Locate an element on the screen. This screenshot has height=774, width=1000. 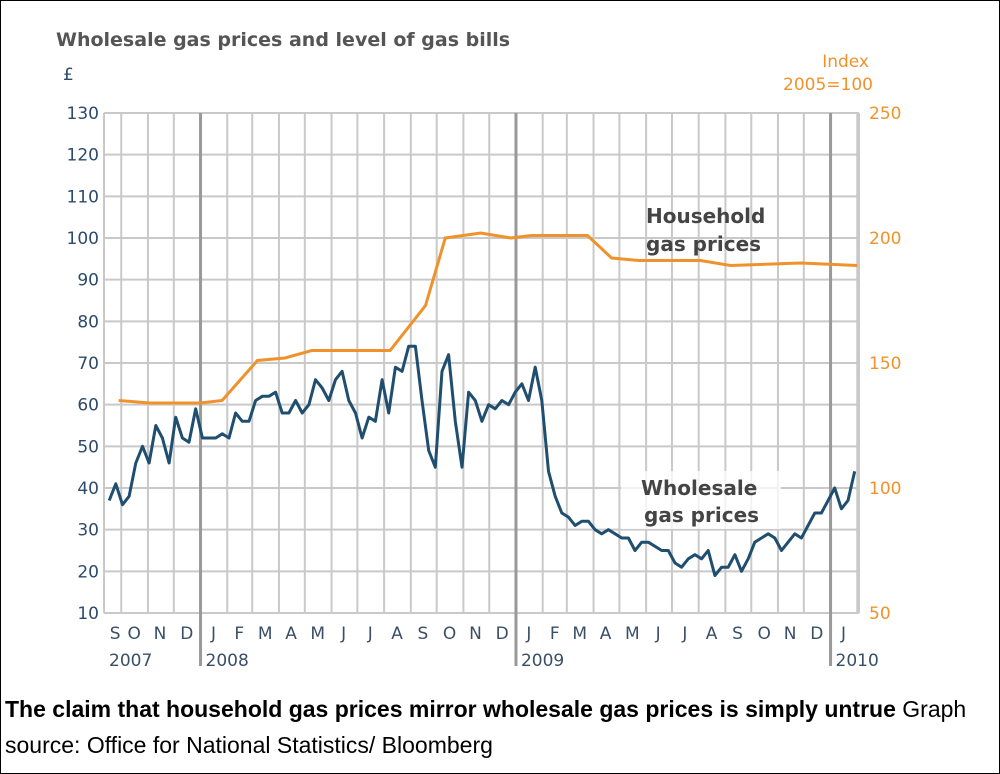
left-tick-label: 90 is located at coordinates (88, 281).